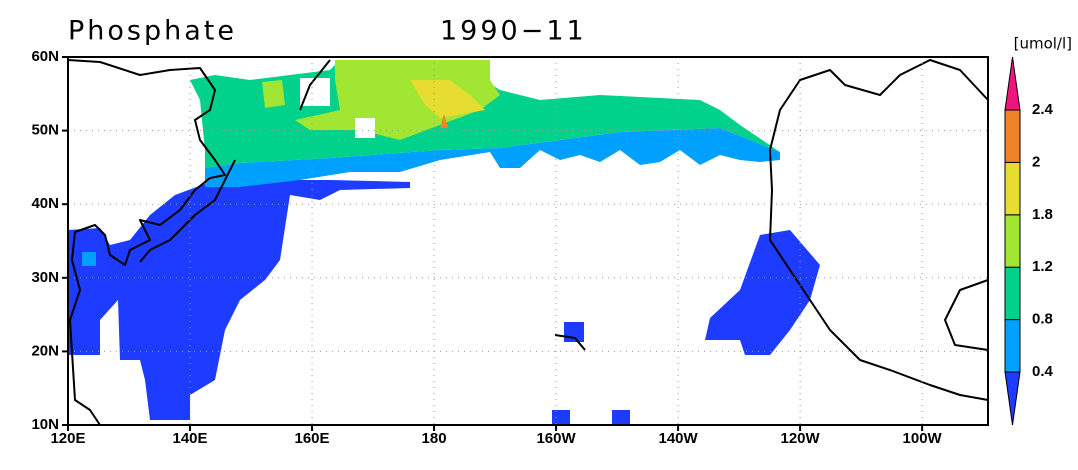 The height and width of the screenshot is (470, 1078). I want to click on lon-label: 160W, so click(556, 438).